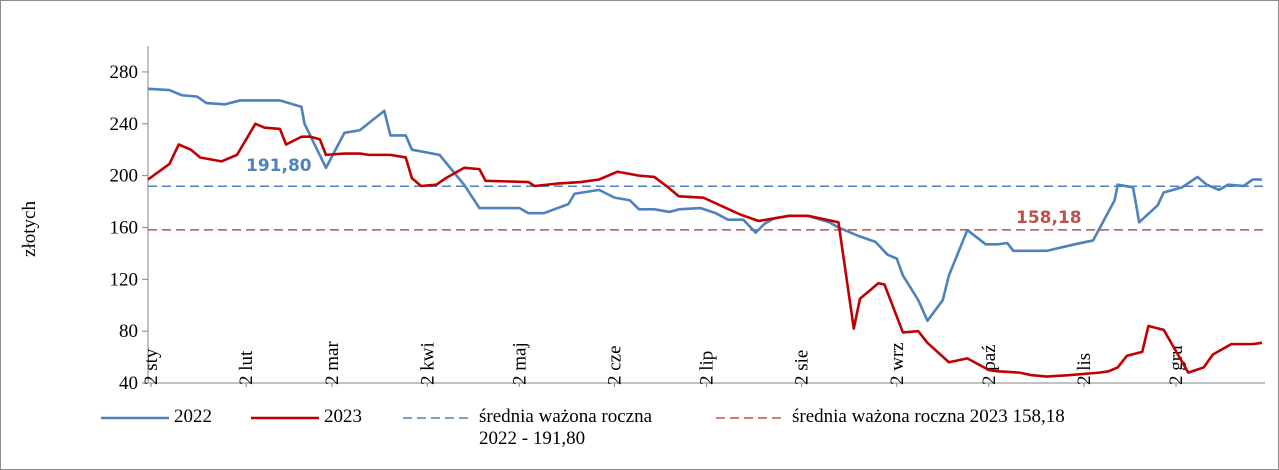  I want to click on y-tick-label: 40, so click(128, 383).